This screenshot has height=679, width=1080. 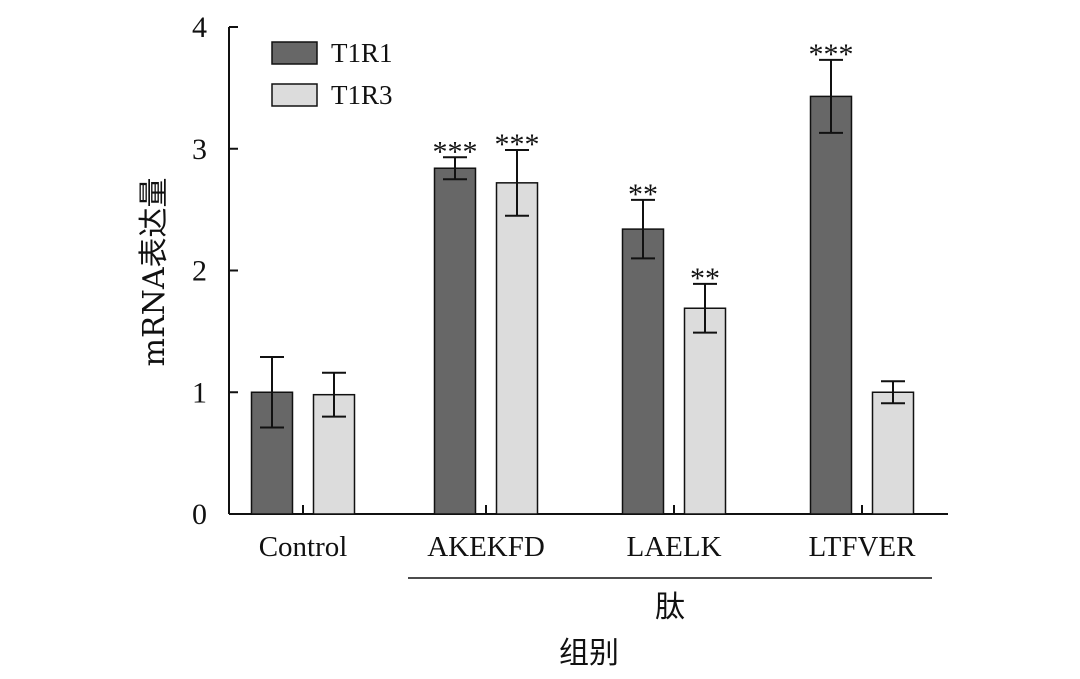 I want to click on y-tick-label: 3, so click(x=199, y=149).